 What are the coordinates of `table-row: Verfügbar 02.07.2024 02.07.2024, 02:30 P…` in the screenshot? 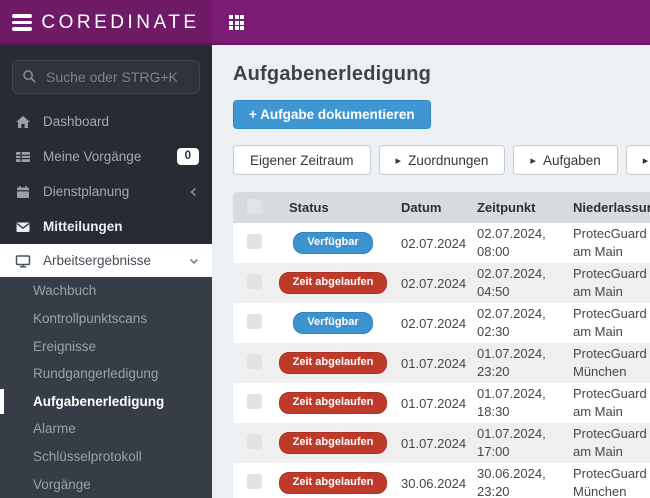 It's located at (441, 323).